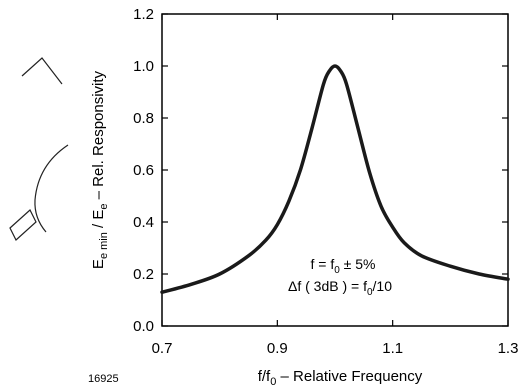  What do you see at coordinates (42, 71) in the screenshot?
I see `sketch-upper-bracket` at bounding box center [42, 71].